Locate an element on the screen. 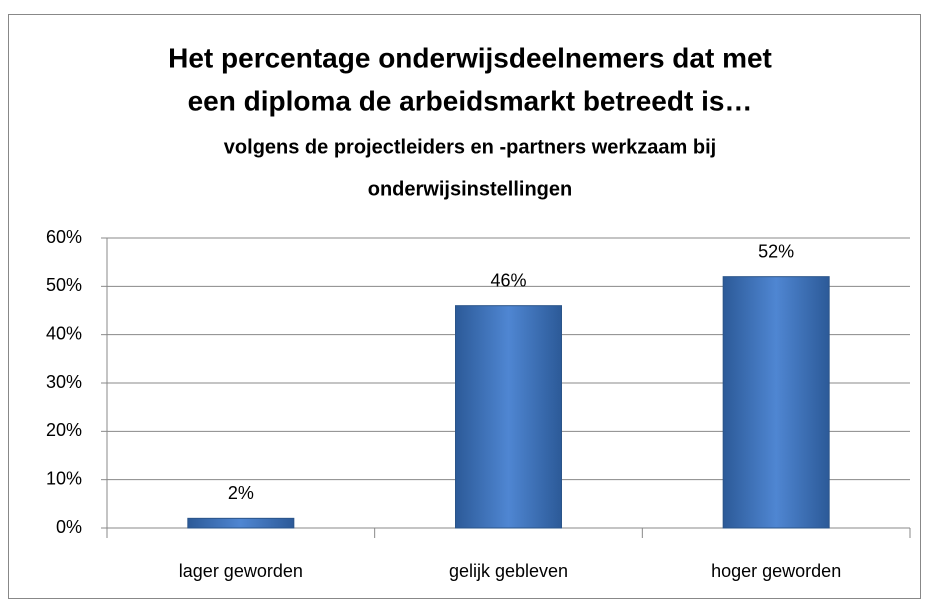 The height and width of the screenshot is (605, 929). x-tick-label: hoger geworden is located at coordinates (776, 571).